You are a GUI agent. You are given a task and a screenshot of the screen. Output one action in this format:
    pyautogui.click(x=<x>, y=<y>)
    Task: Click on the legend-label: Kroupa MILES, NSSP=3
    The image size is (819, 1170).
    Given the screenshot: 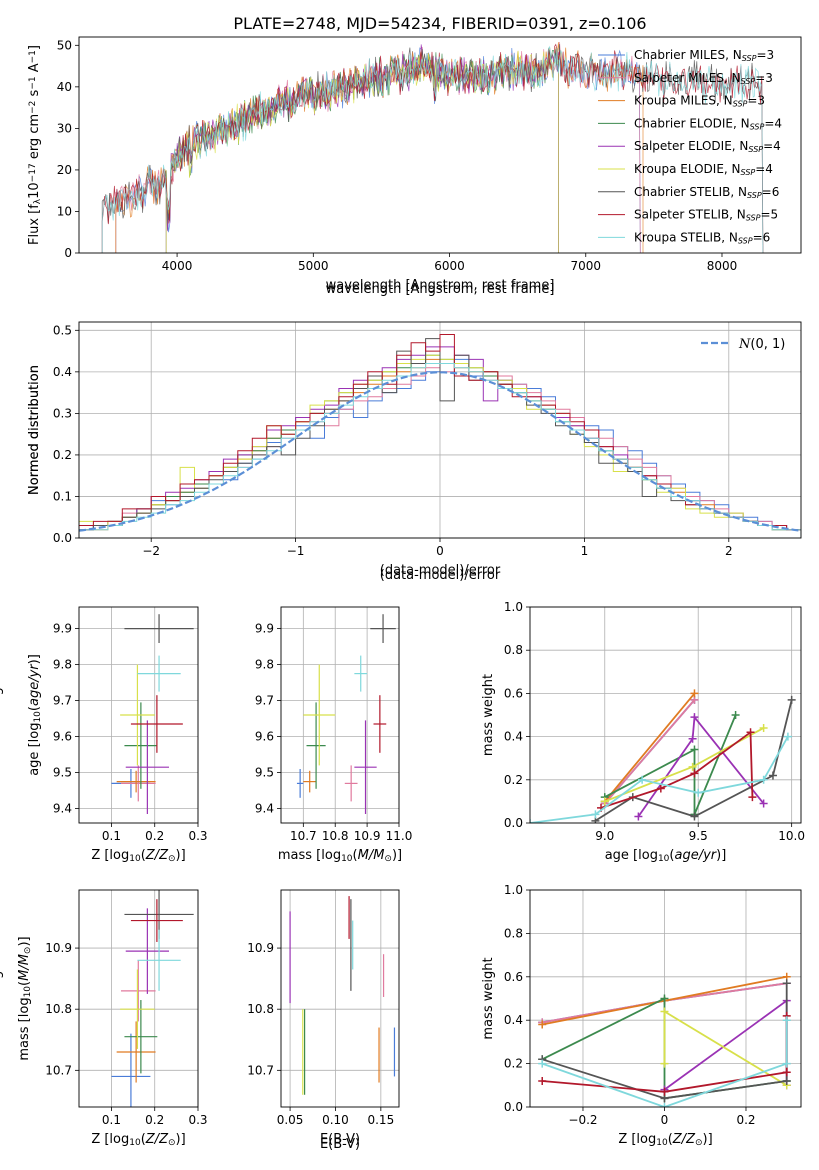 What is the action you would take?
    pyautogui.click(x=699, y=101)
    